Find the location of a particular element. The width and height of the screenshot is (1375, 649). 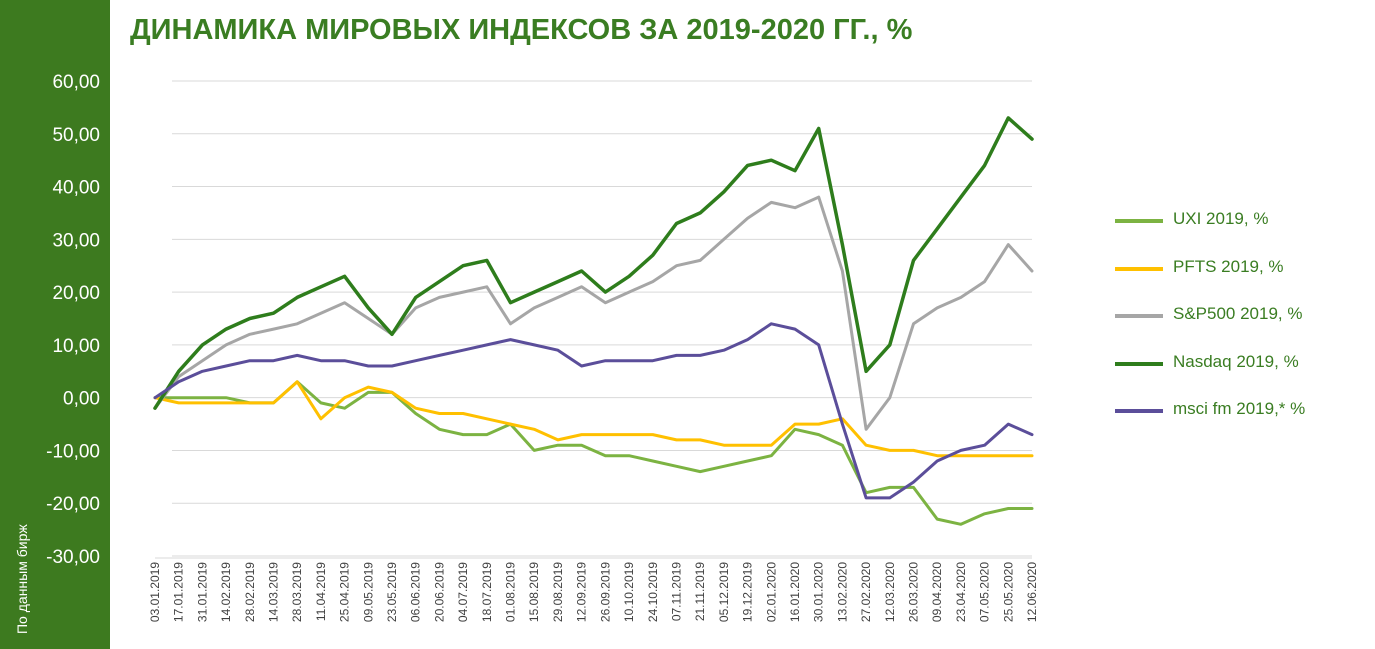

x-tick-label: 20.06.2019 is located at coordinates (439, 592).